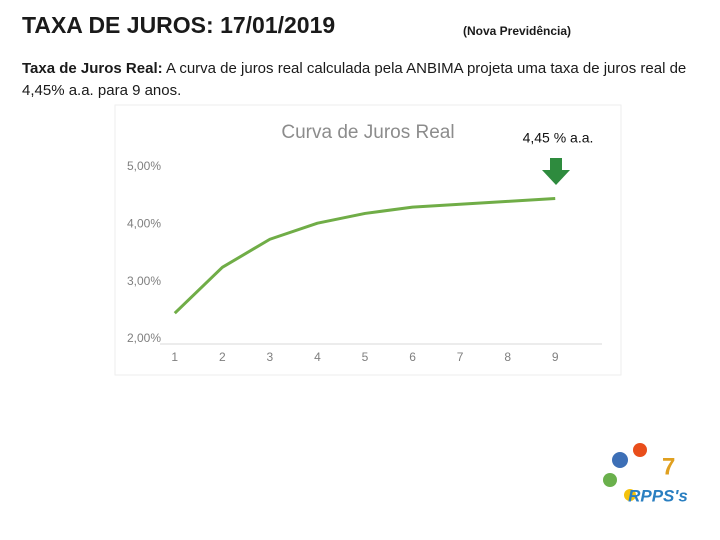  I want to click on slide-subtitle: (Nova Previdência), so click(517, 31).